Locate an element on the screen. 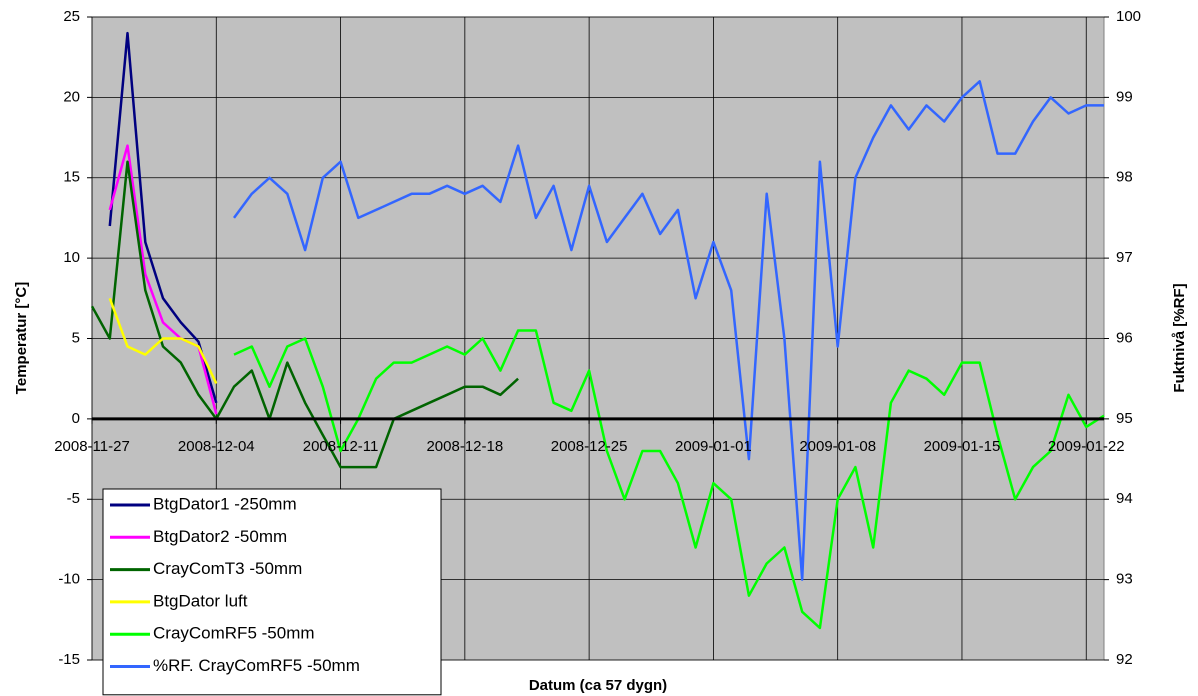  y-tick-label: 5 is located at coordinates (76, 337).